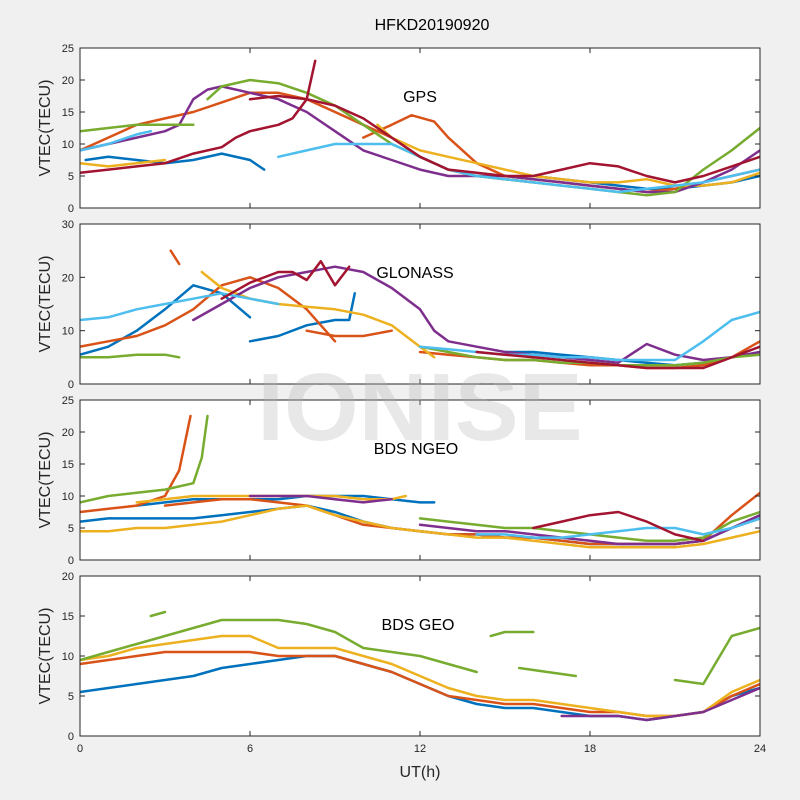 This screenshot has height=800, width=800. What do you see at coordinates (420, 749) in the screenshot?
I see `x-tick-label: 12` at bounding box center [420, 749].